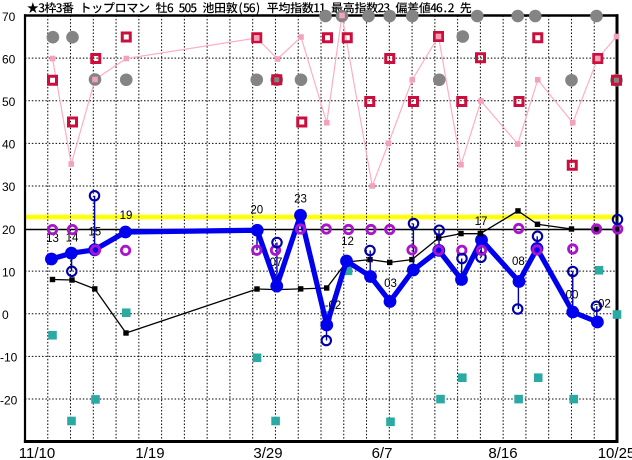  Describe the element at coordinates (615, 452) in the screenshot. I see `svg-text: 10/25` at that location.